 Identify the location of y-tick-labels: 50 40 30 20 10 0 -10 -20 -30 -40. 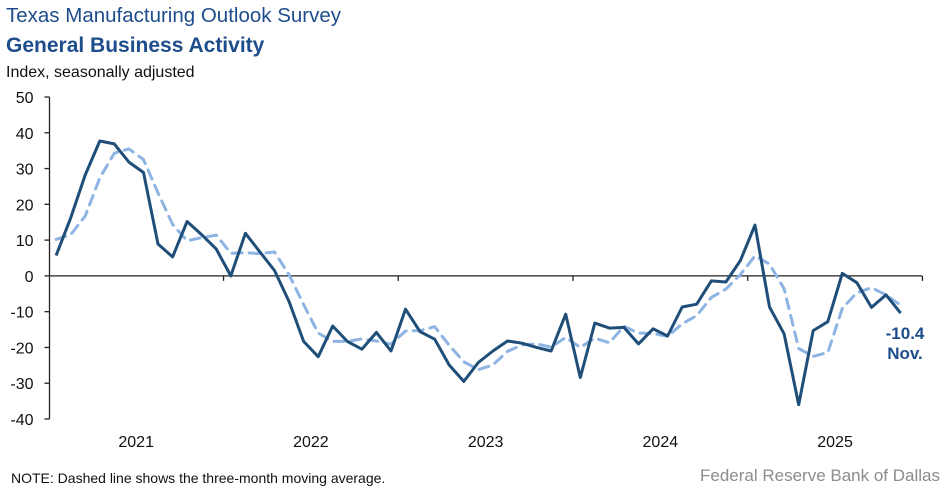
(21, 259).